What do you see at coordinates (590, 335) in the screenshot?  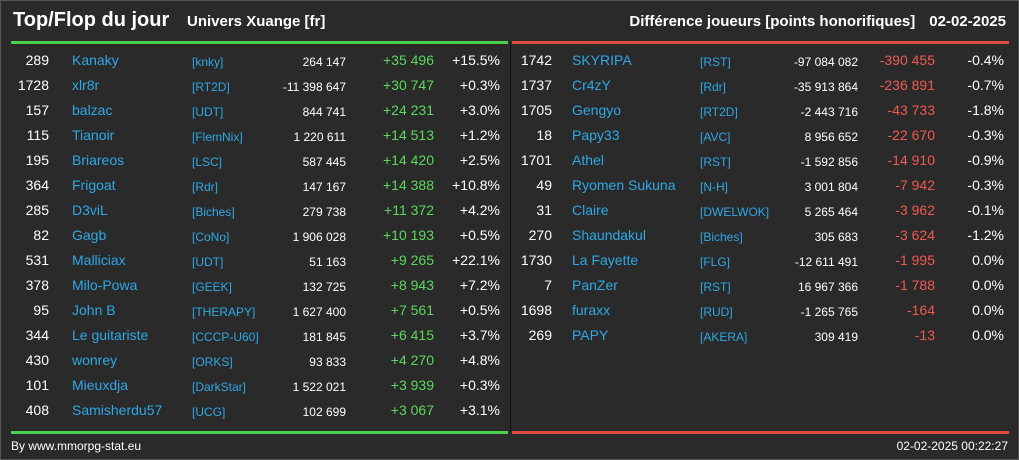 I see `player-name-link: PAPY` at bounding box center [590, 335].